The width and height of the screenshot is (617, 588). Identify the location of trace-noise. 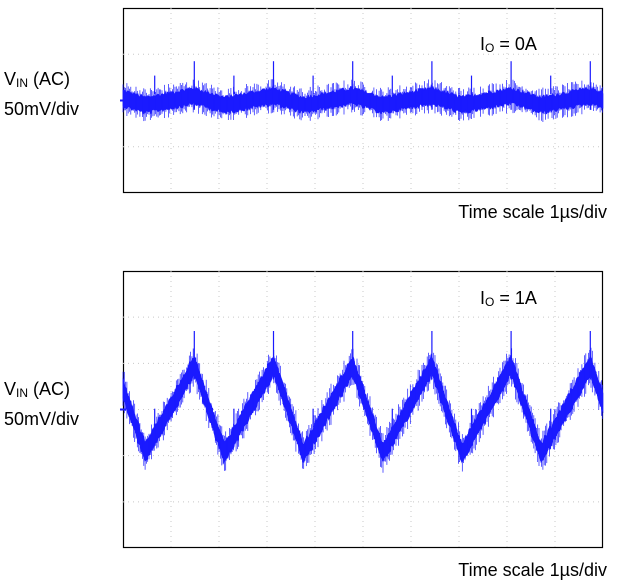
(363, 100).